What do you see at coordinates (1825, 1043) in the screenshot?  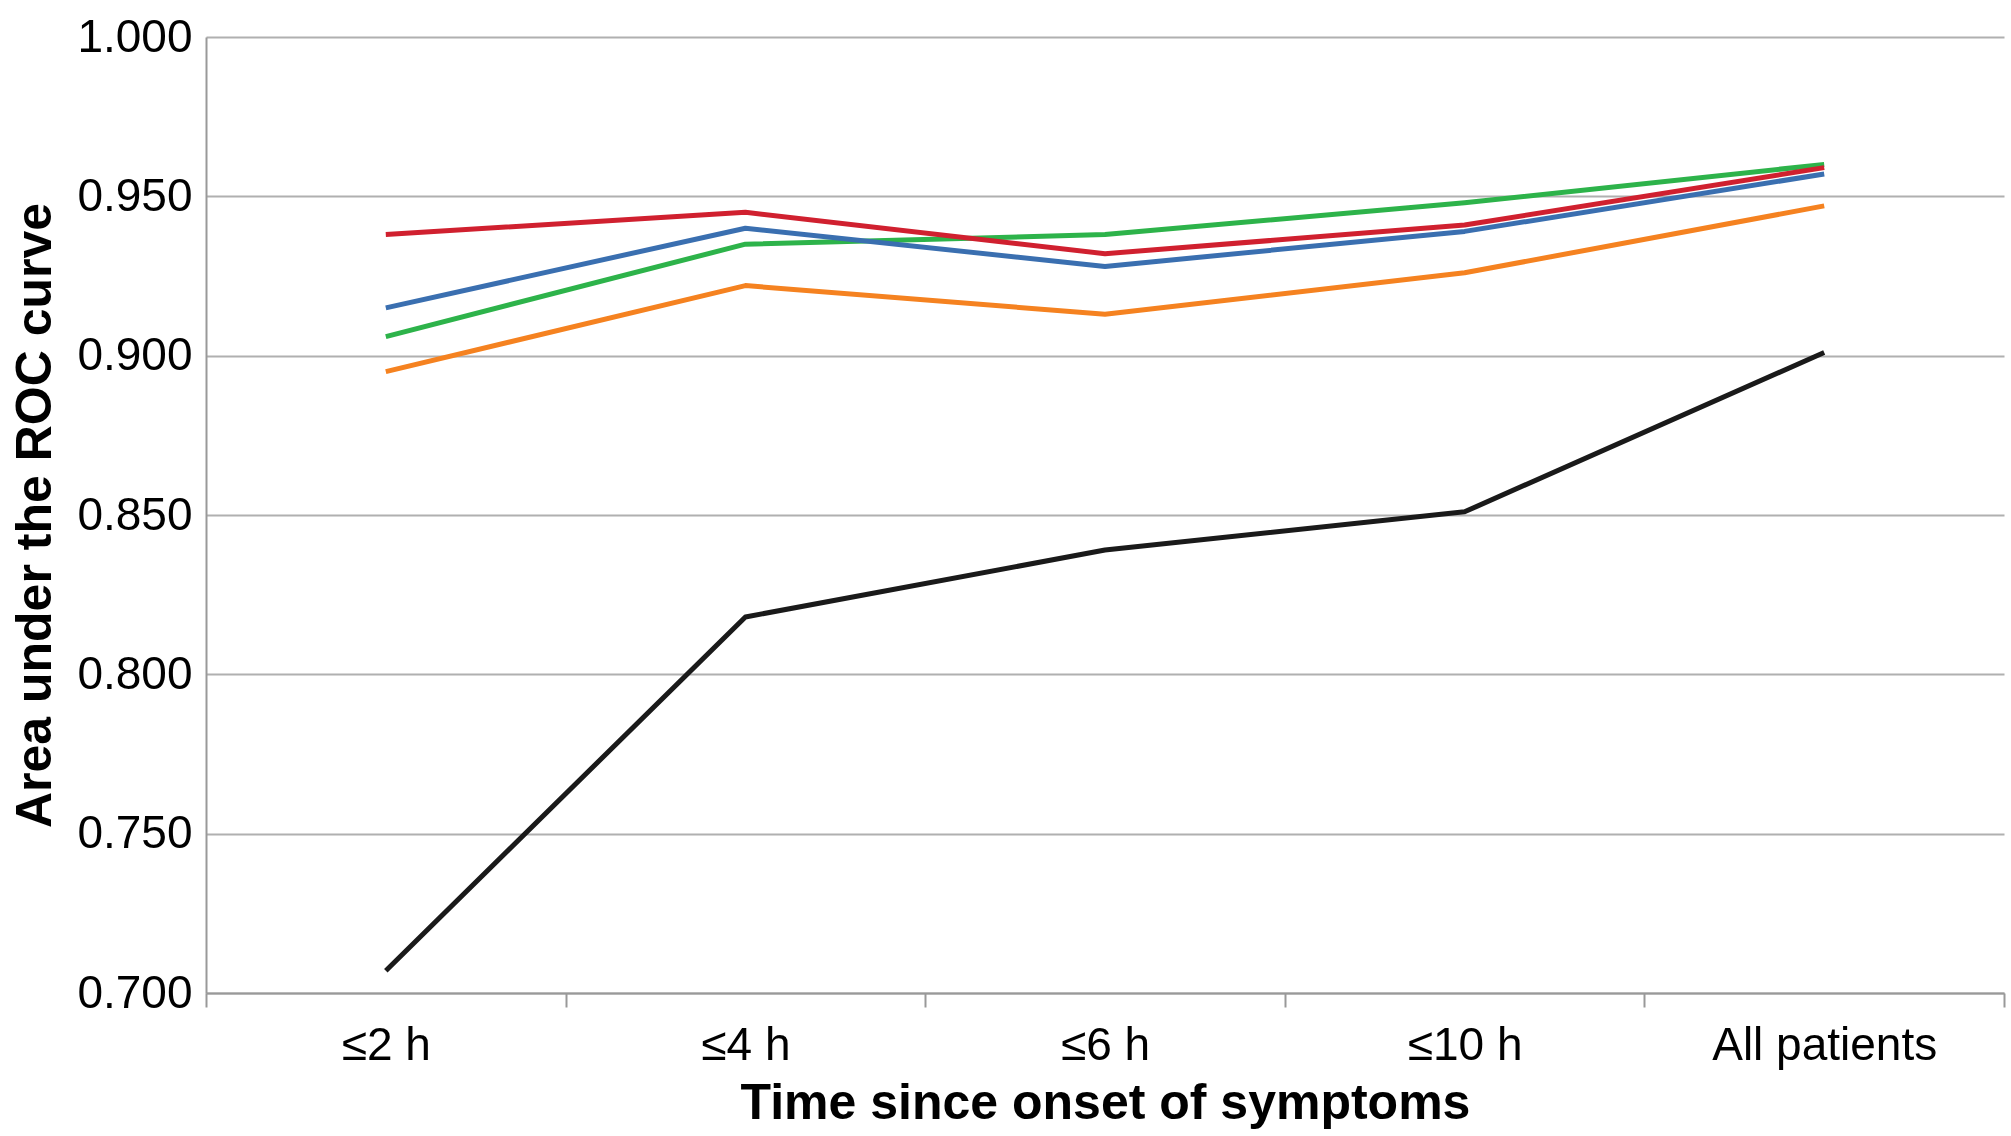 I see `x-tick-label: All patients` at bounding box center [1825, 1043].